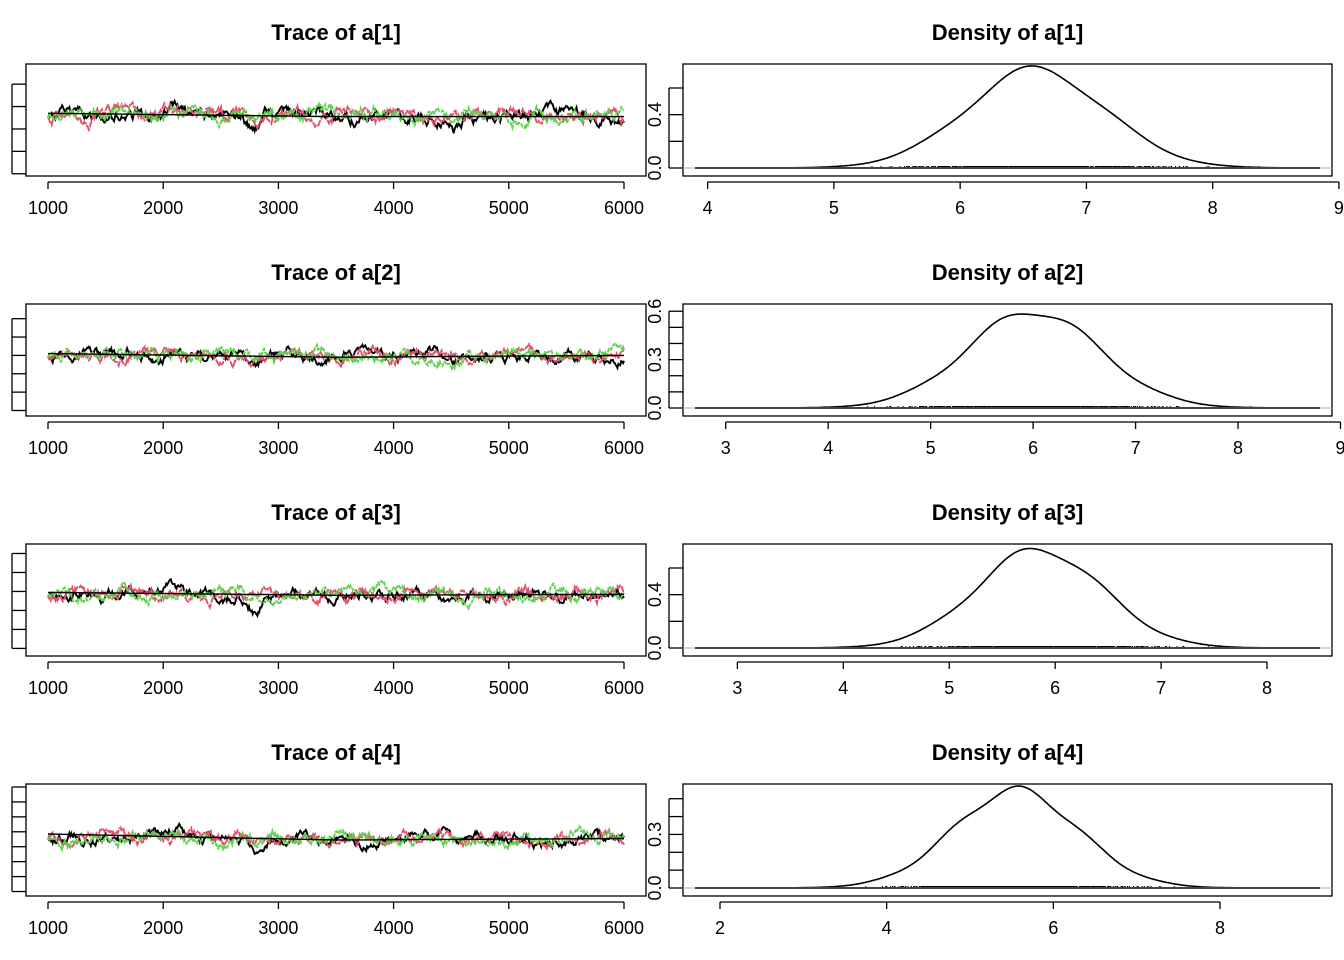 This screenshot has width=1344, height=960. I want to click on panel-title: Density of a[2], so click(1008, 272).